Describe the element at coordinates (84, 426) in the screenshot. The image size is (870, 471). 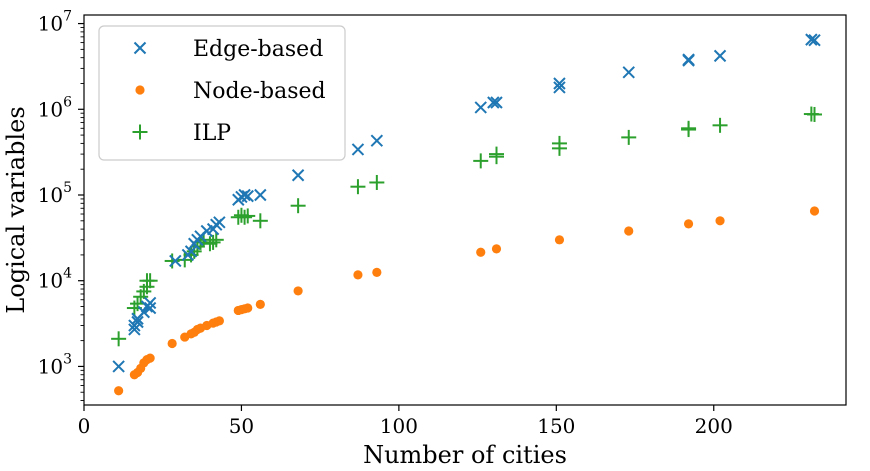
I see `x-tick-label: 0` at that location.